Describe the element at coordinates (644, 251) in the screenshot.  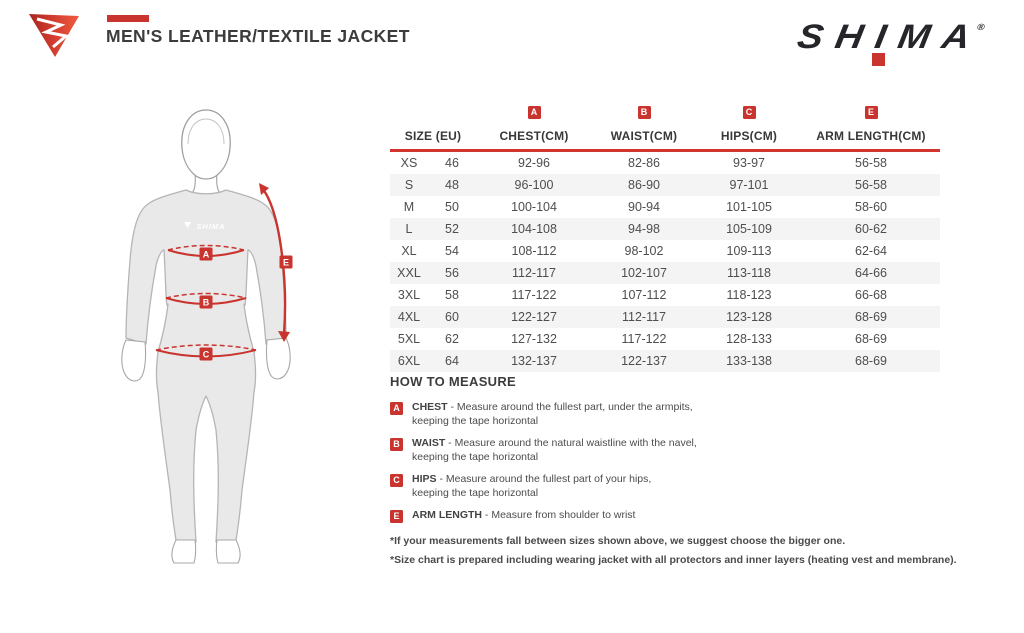
I see `cell-waist: 98-102` at that location.